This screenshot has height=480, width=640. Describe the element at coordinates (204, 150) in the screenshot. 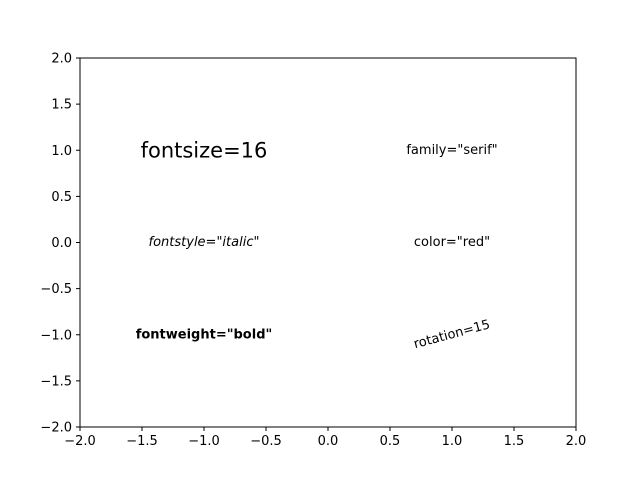

I see `annotation-fontsize: fontsize=16` at that location.